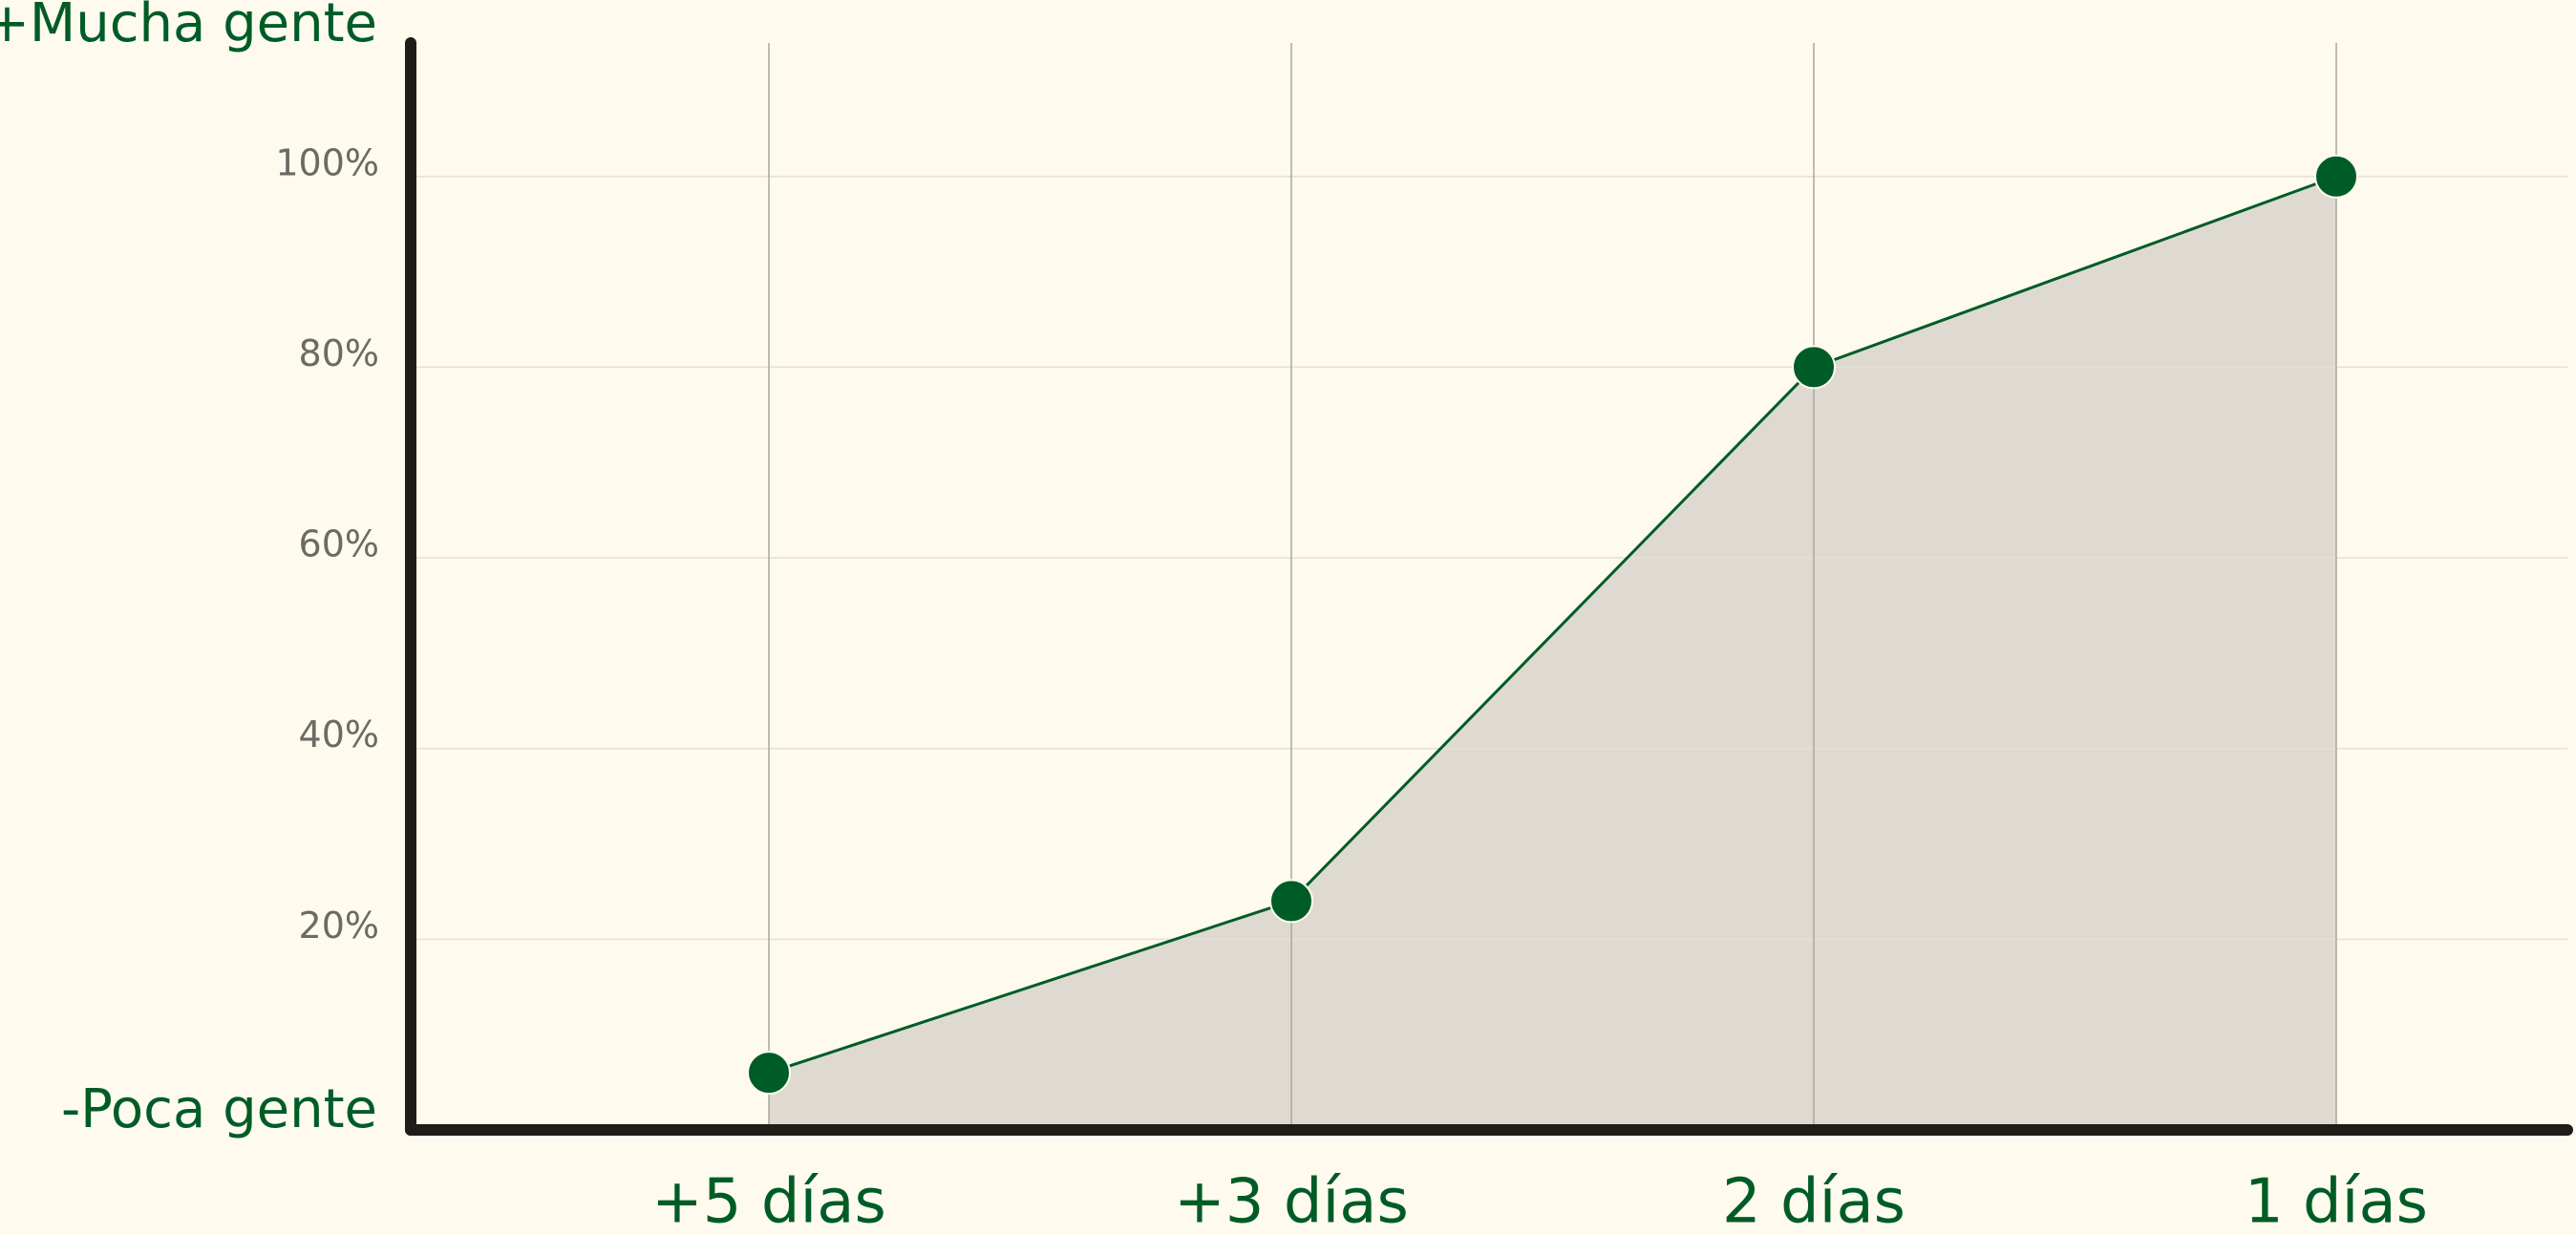 The height and width of the screenshot is (1235, 2576). I want to click on x-tick-label: 1 días, so click(2336, 1201).